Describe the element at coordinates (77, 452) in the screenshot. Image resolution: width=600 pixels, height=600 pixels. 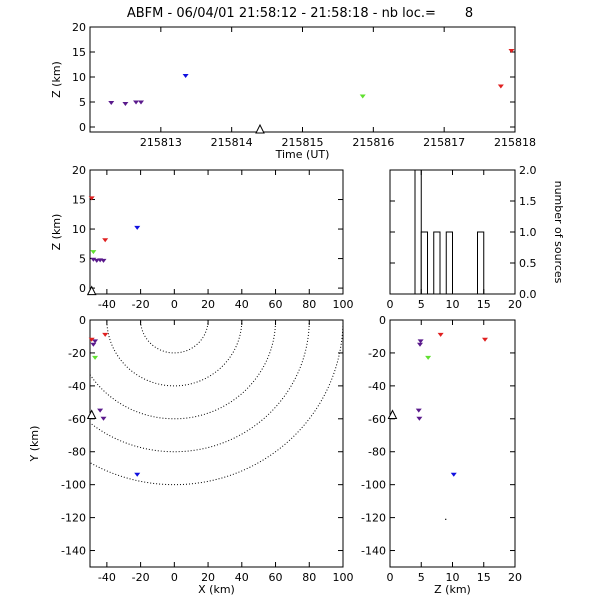
I see `y-tick-label: -80` at that location.